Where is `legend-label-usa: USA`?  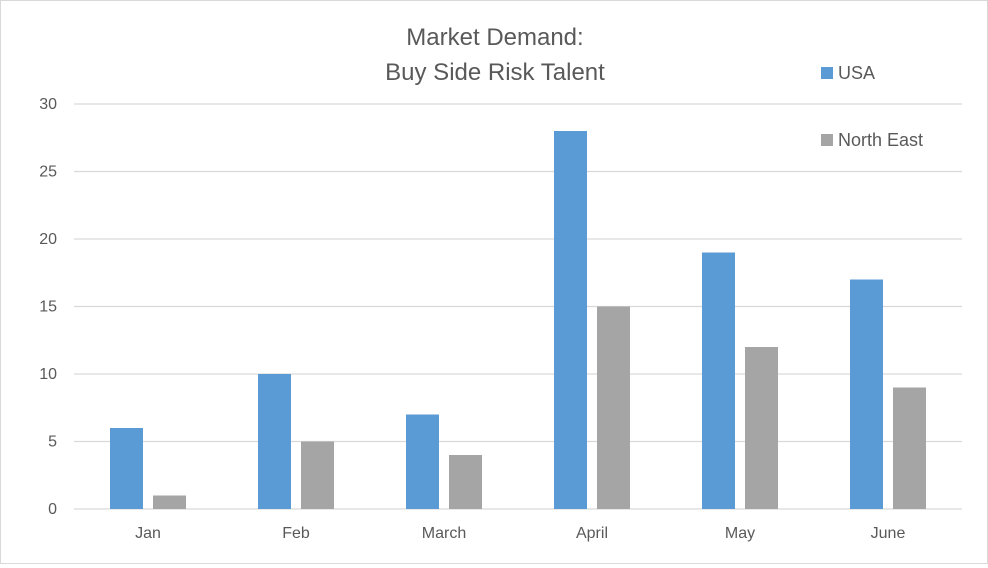
legend-label-usa: USA is located at coordinates (856, 73).